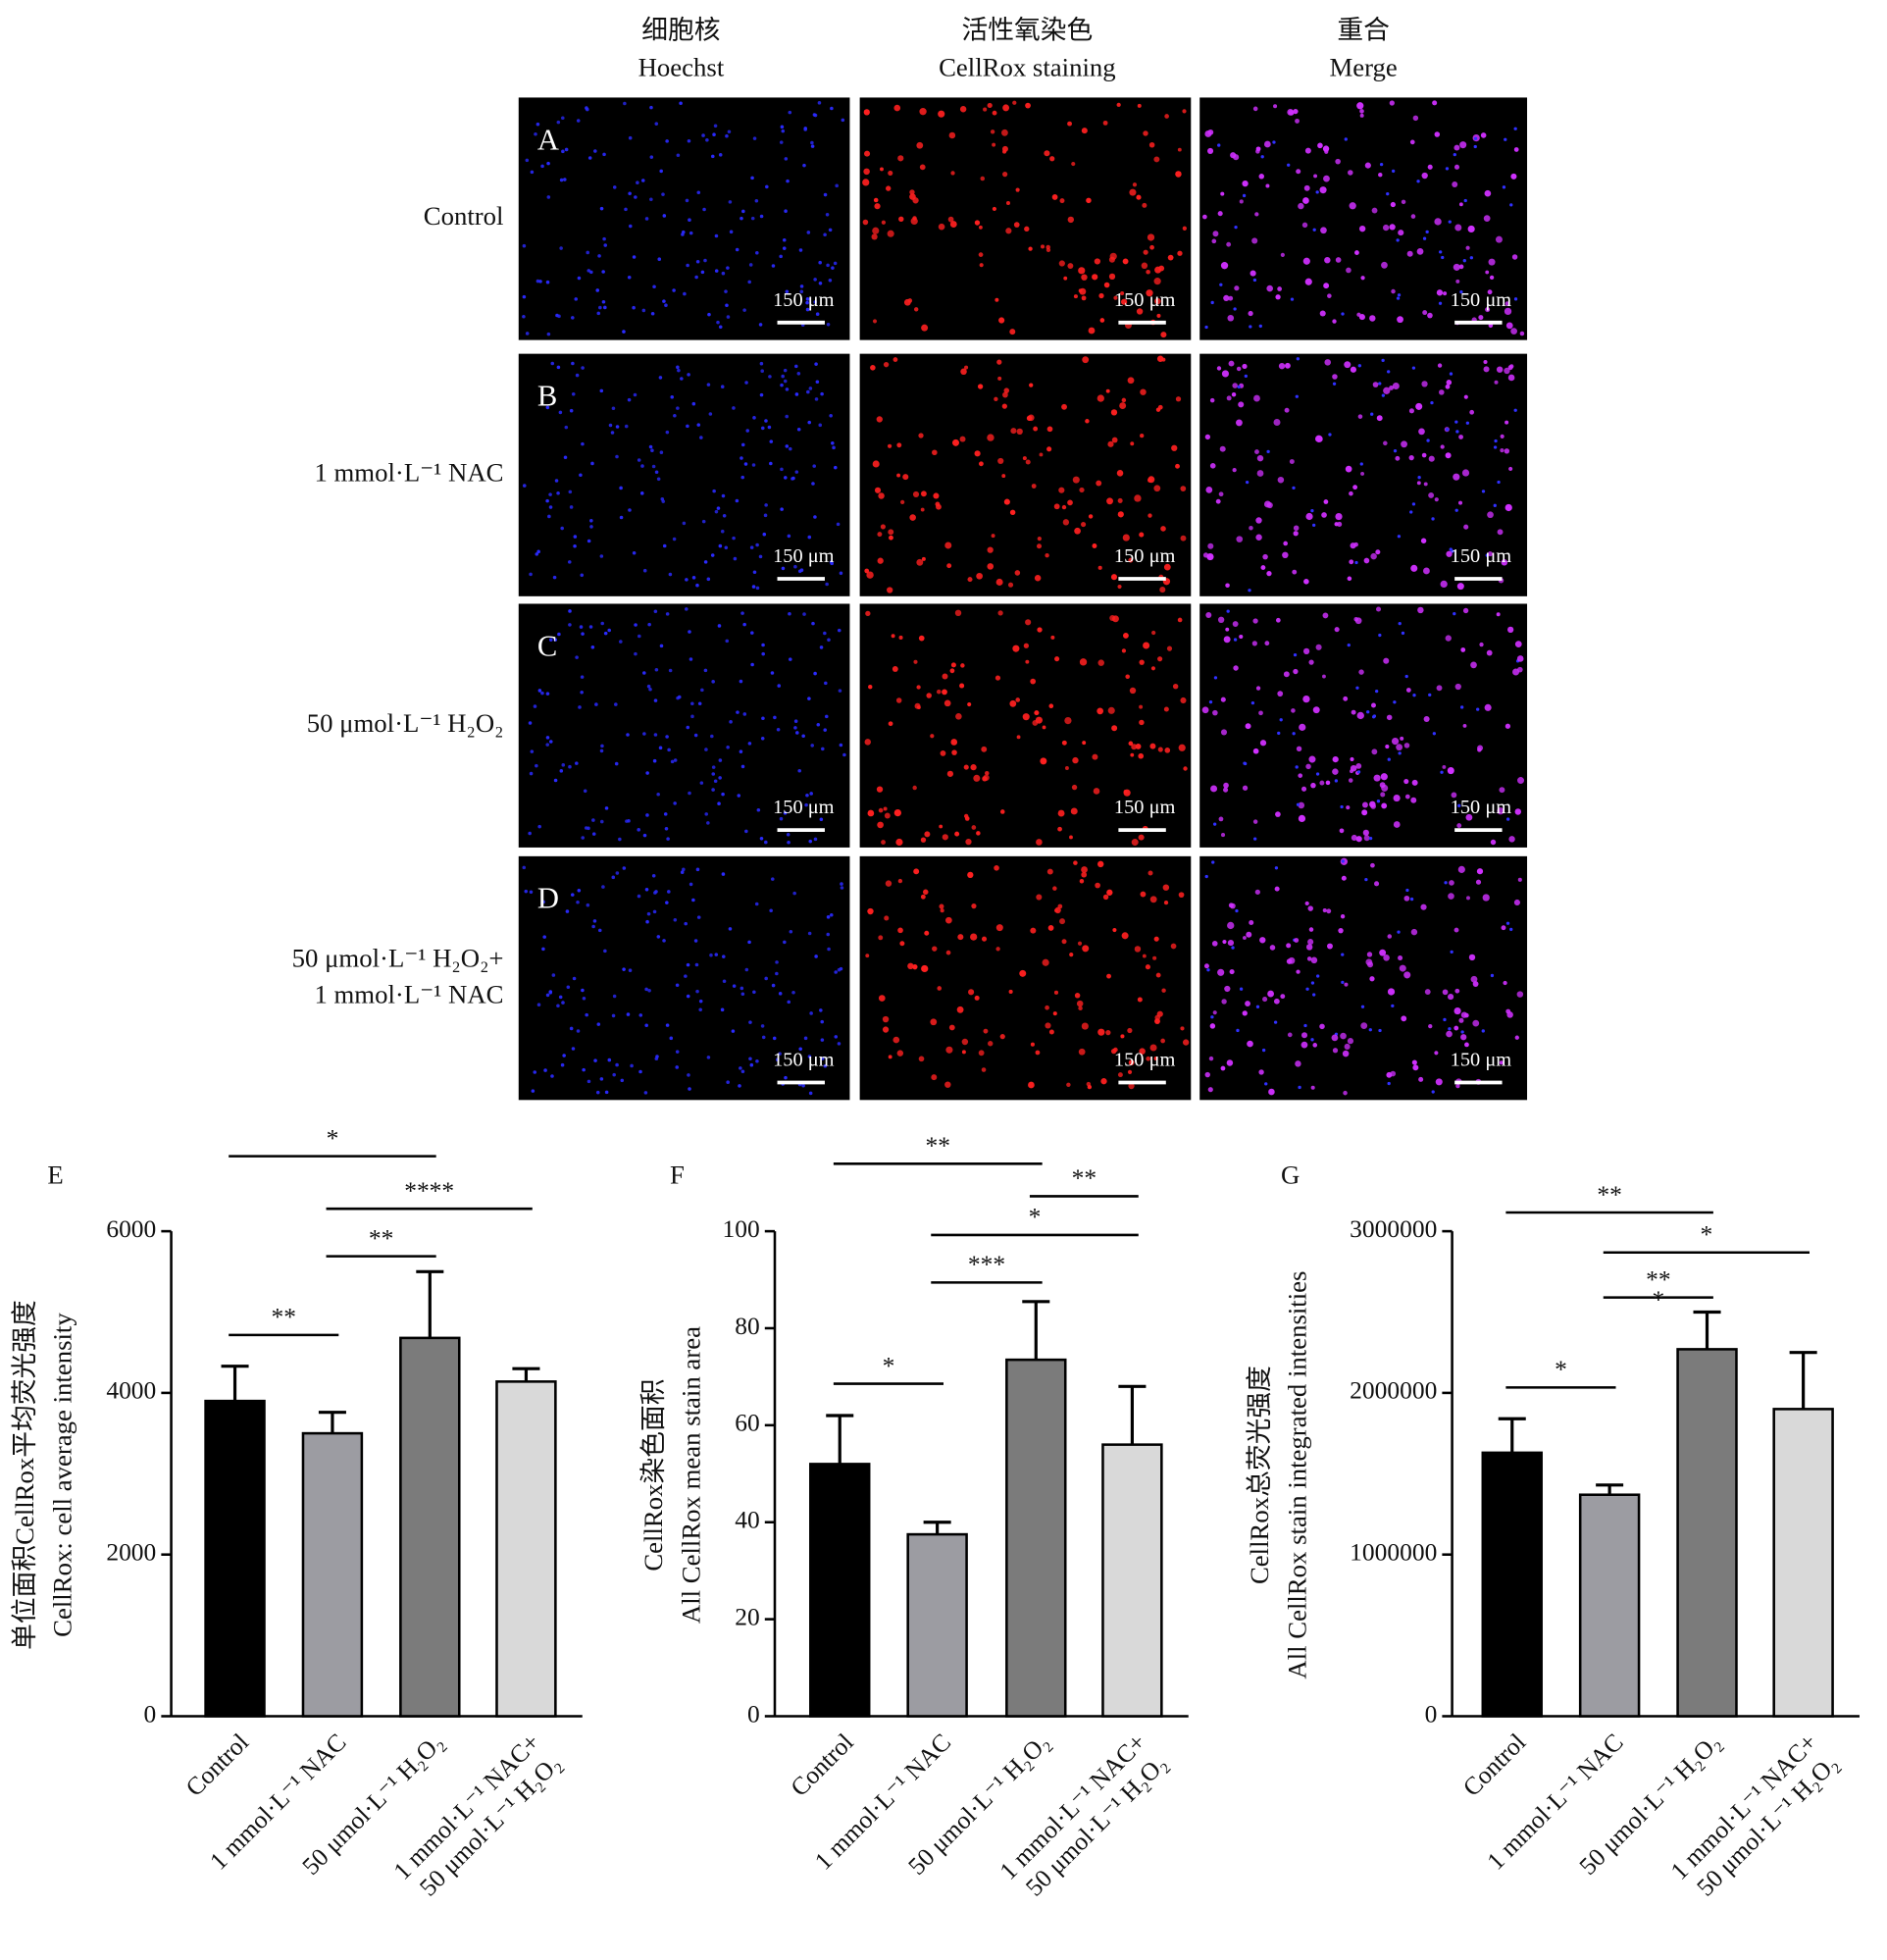 The width and height of the screenshot is (1887, 1960). What do you see at coordinates (547, 396) in the screenshot?
I see `panel-letter: B` at bounding box center [547, 396].